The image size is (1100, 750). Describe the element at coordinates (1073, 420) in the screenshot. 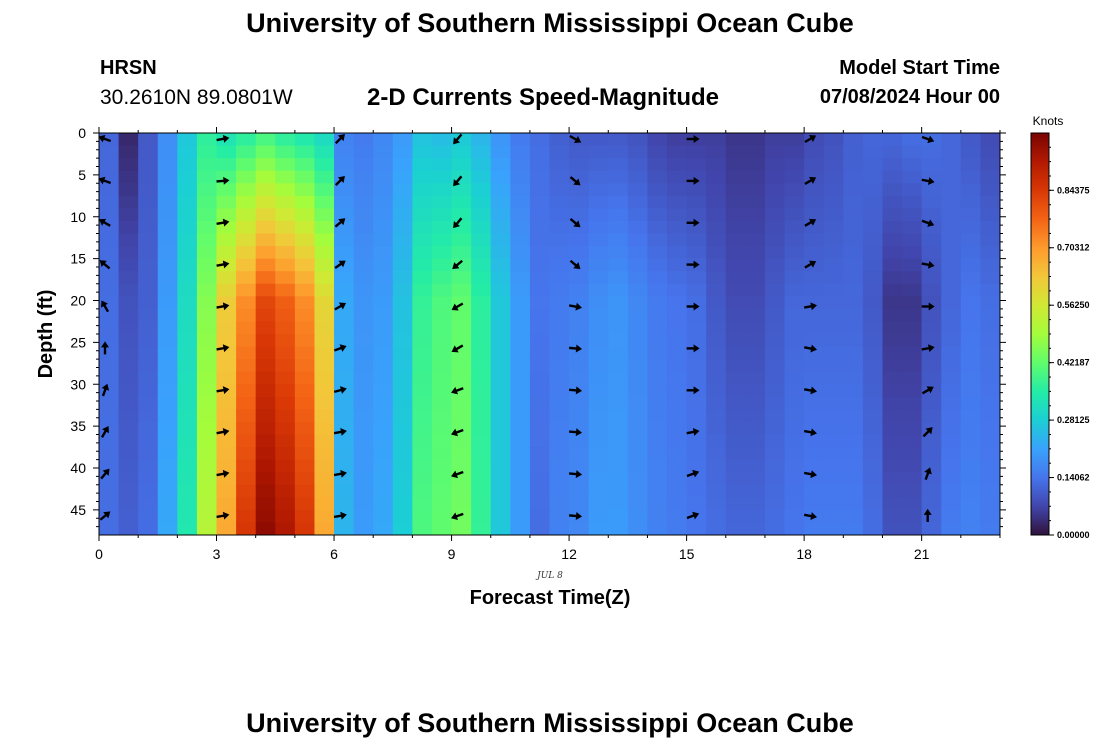

I see `colorbar-tick-label: 0.28125` at that location.